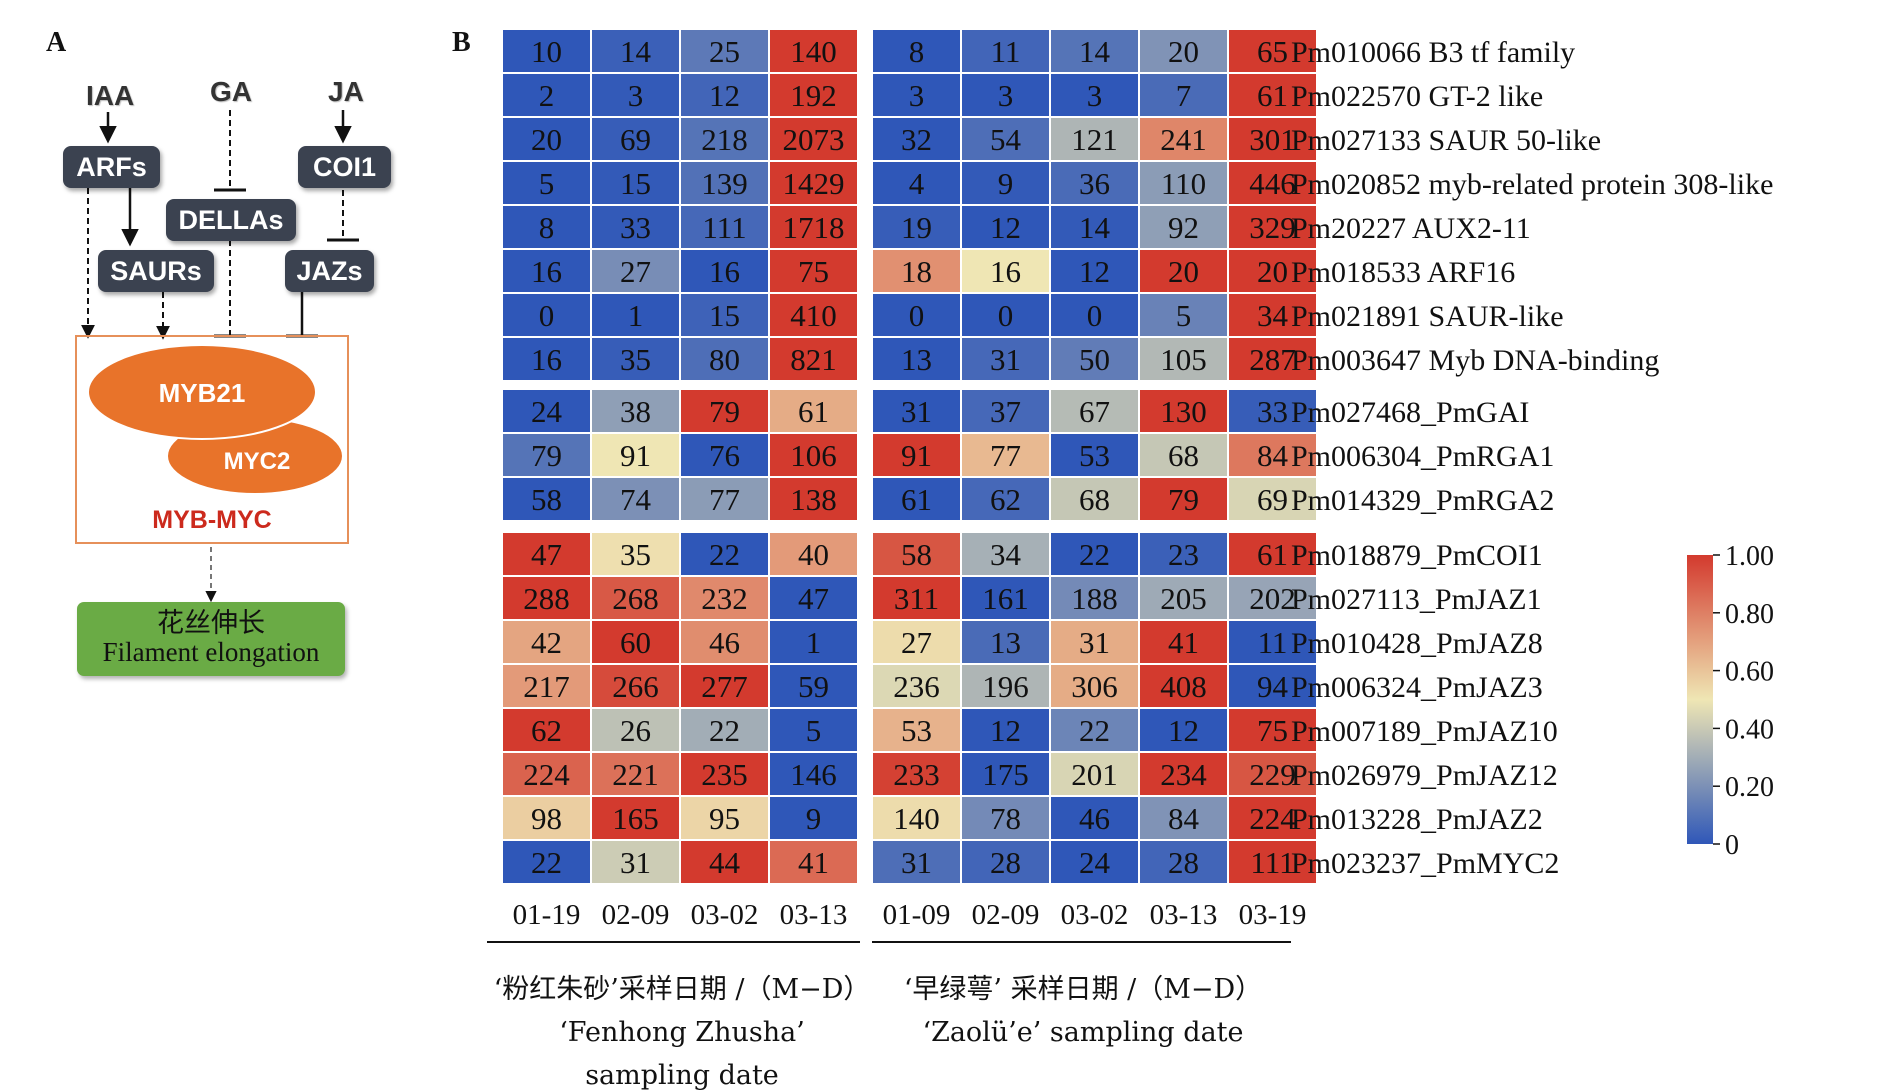  What do you see at coordinates (546, 315) in the screenshot?
I see `heat-cell-c0-r6-d0` at bounding box center [546, 315].